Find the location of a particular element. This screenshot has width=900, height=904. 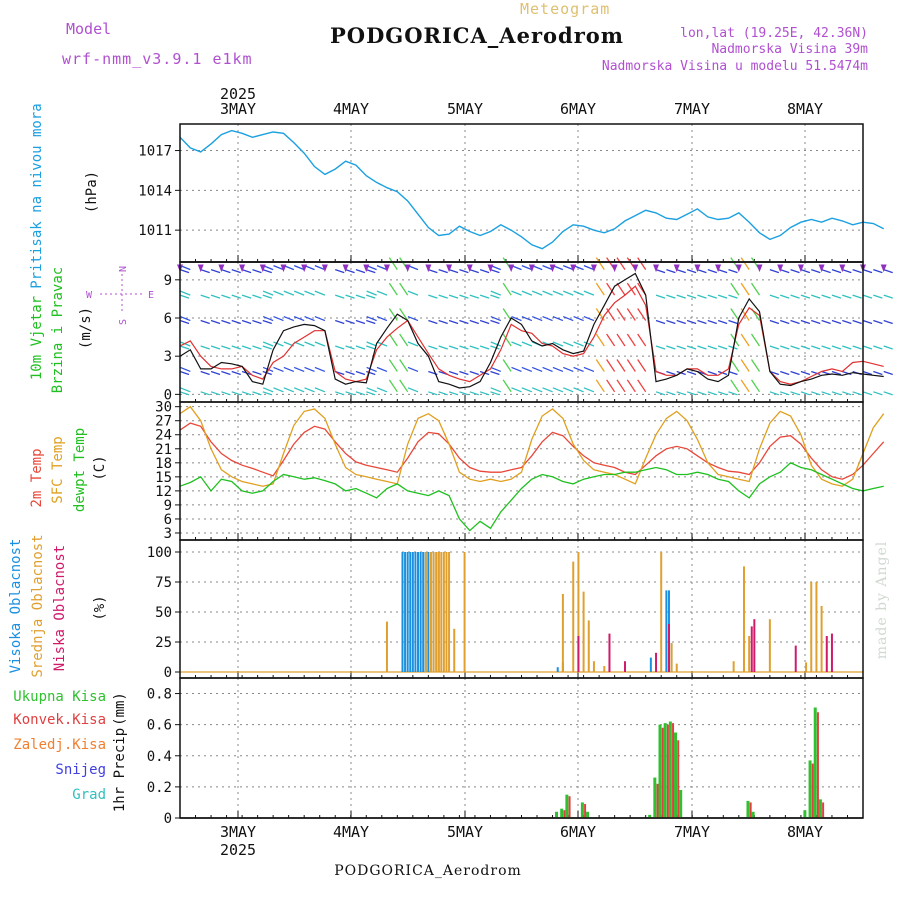

top-day-label: 4MAY is located at coordinates (351, 109).